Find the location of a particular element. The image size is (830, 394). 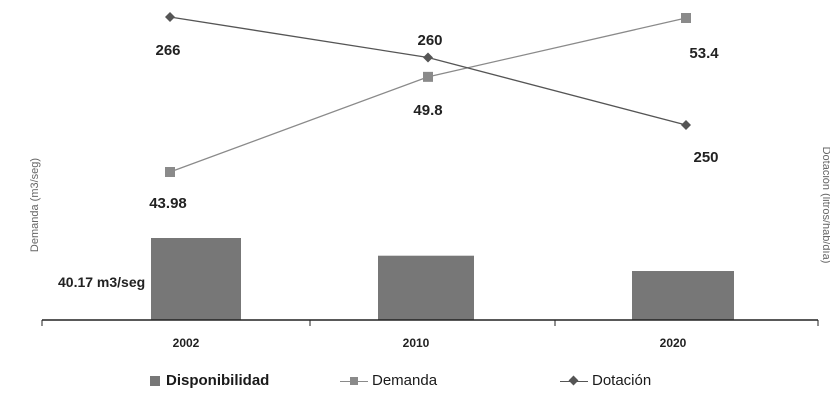

legend-label-demanda: Demanda is located at coordinates (405, 380).